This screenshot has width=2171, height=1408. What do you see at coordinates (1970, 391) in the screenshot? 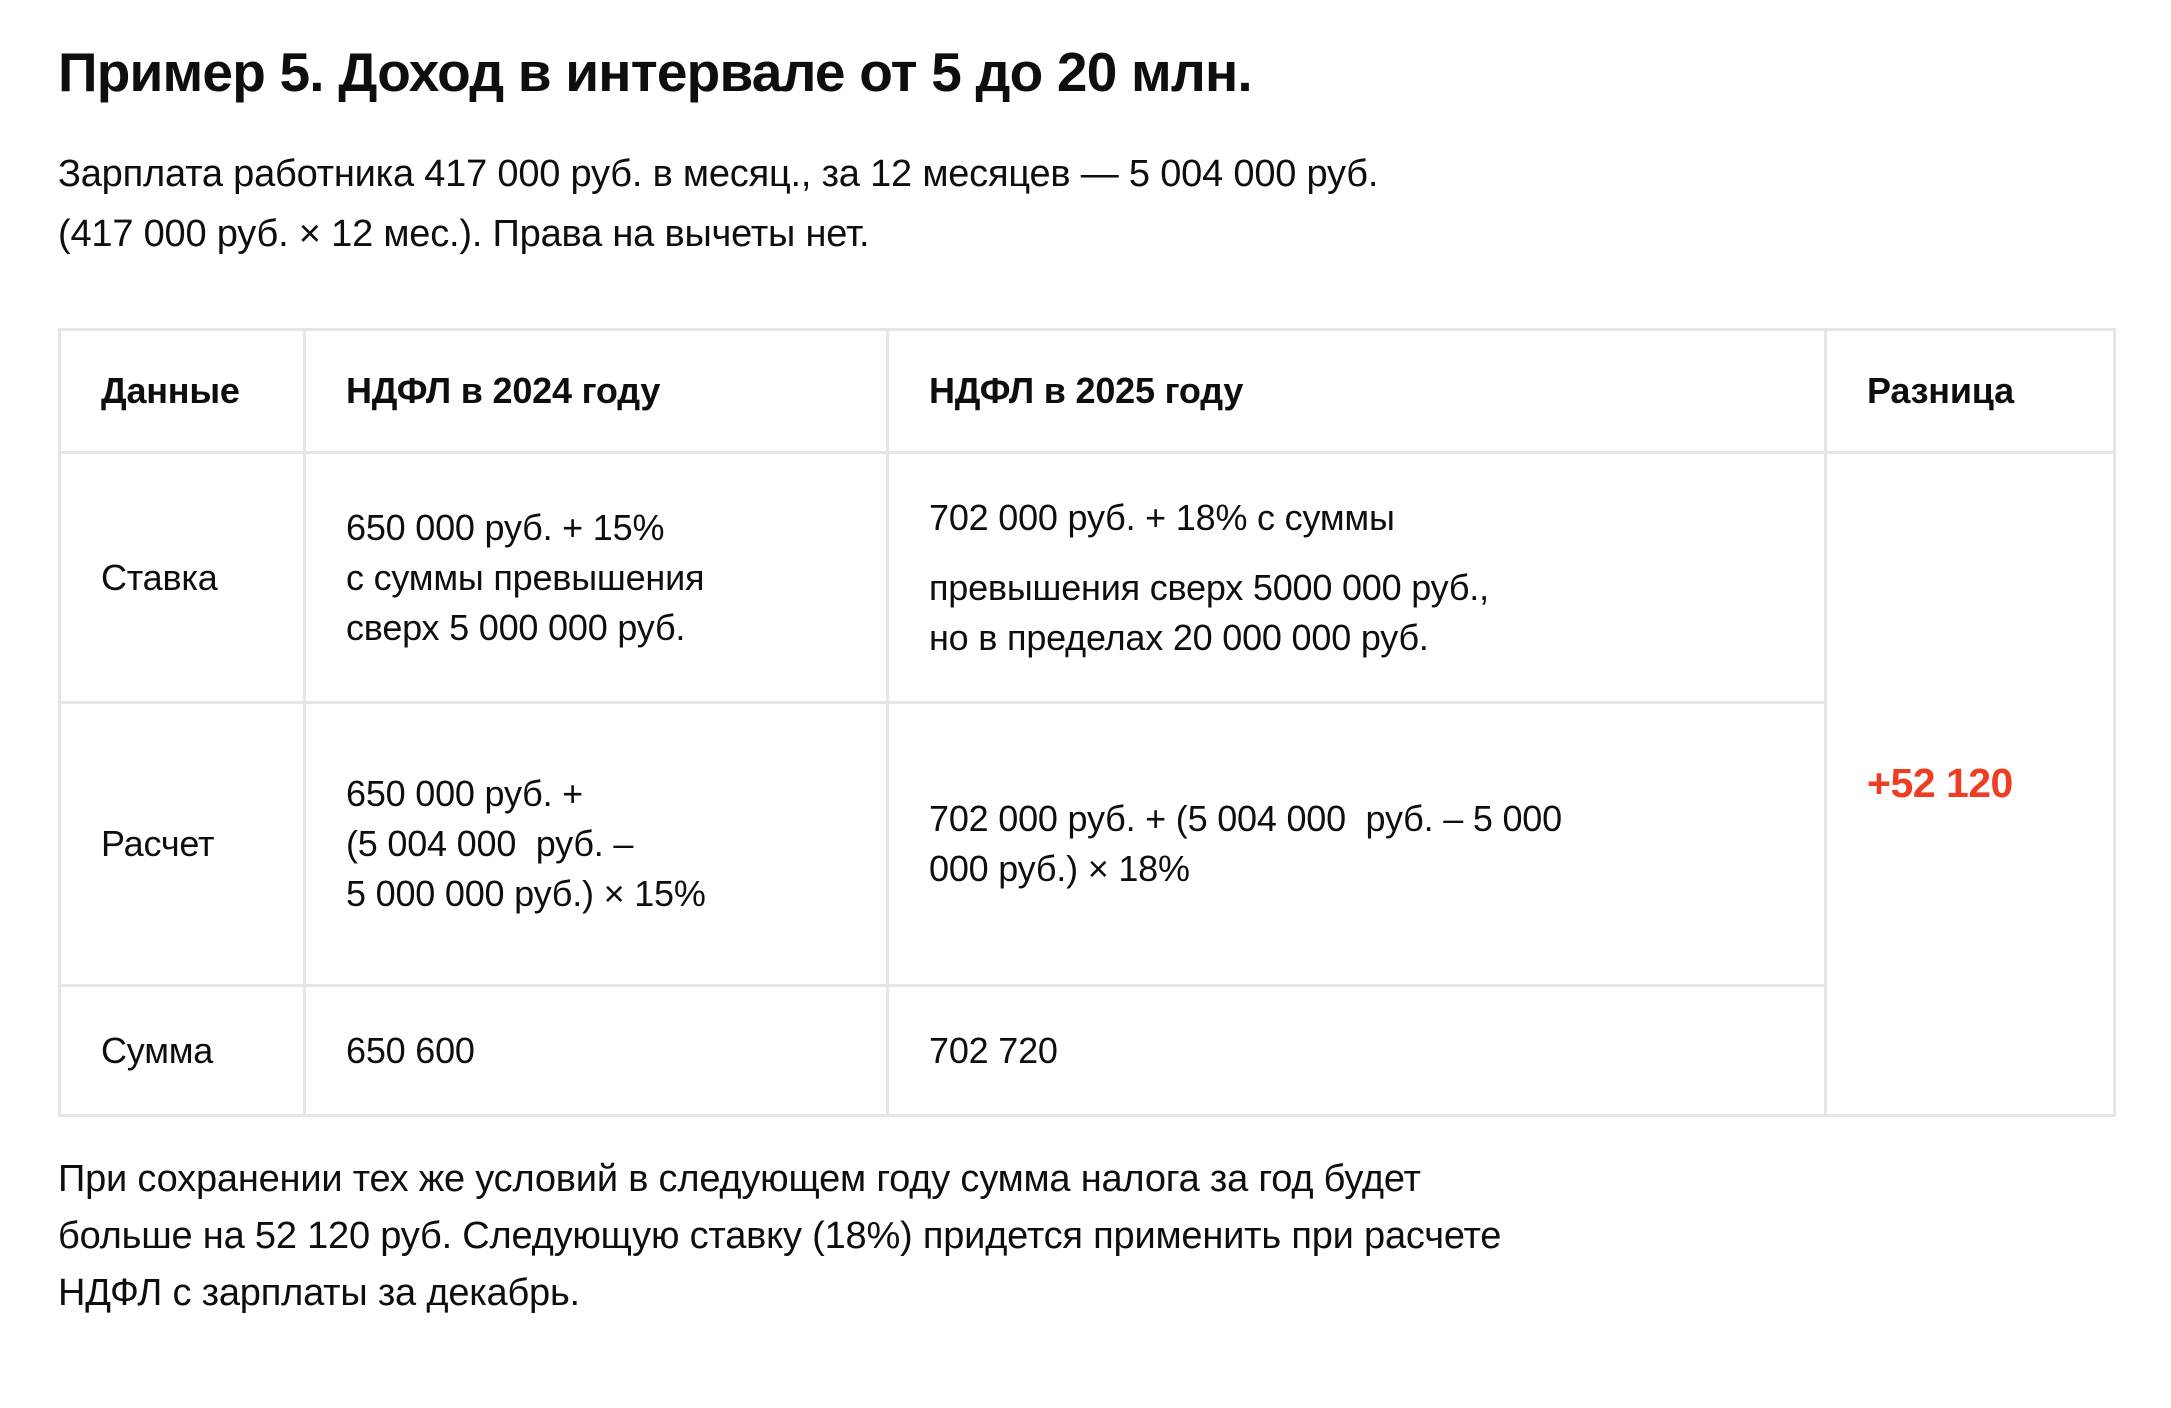
I see `header-cell-difference: Разница` at bounding box center [1970, 391].